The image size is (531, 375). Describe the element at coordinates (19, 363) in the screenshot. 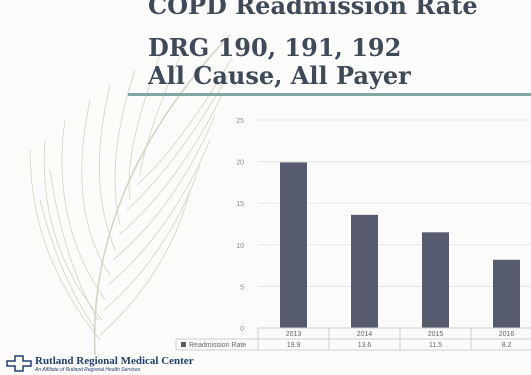

I see `medical-cross-icon` at that location.